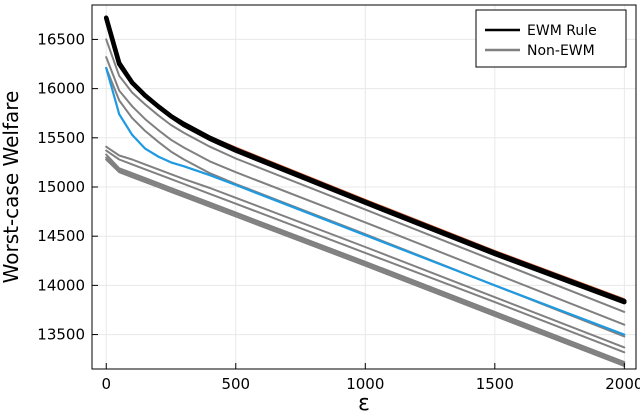 Image resolution: width=640 pixels, height=416 pixels. I want to click on y-tick-label: 16500, so click(61, 39).